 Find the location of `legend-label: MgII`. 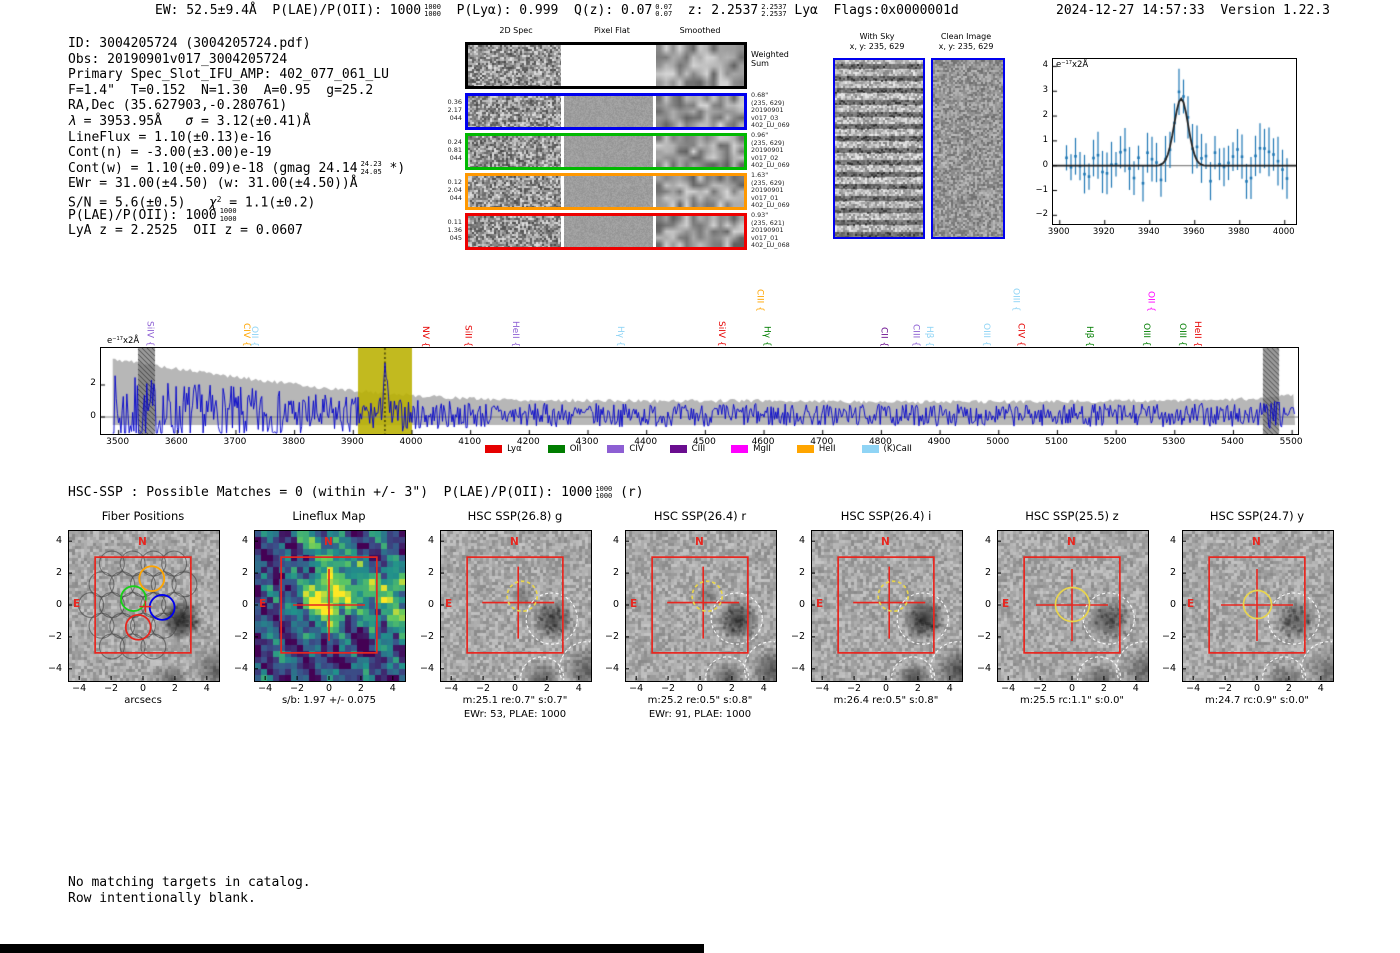

legend-label: MgII is located at coordinates (762, 449).